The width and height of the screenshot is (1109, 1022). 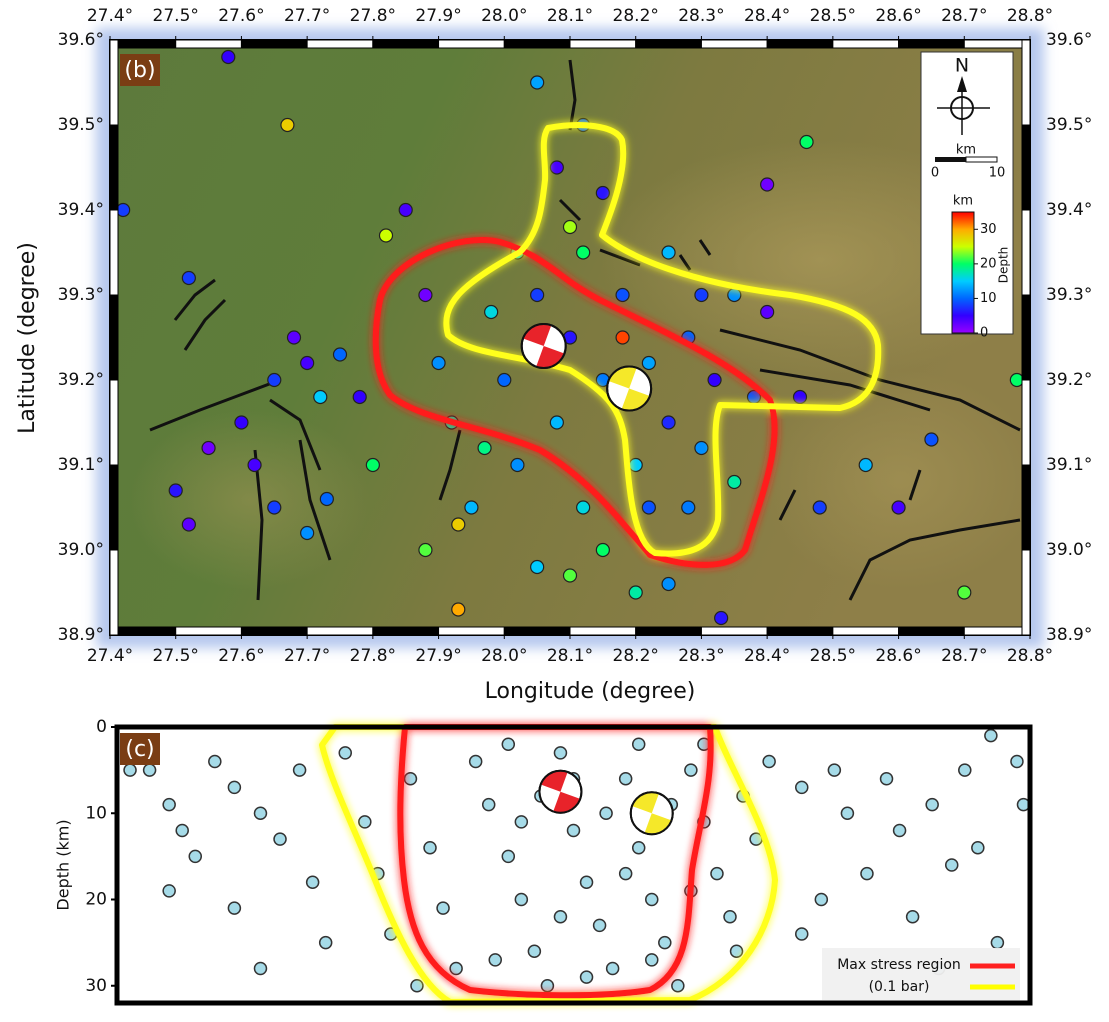 What do you see at coordinates (543, 346) in the screenshot?
I see `focal-mechanism` at bounding box center [543, 346].